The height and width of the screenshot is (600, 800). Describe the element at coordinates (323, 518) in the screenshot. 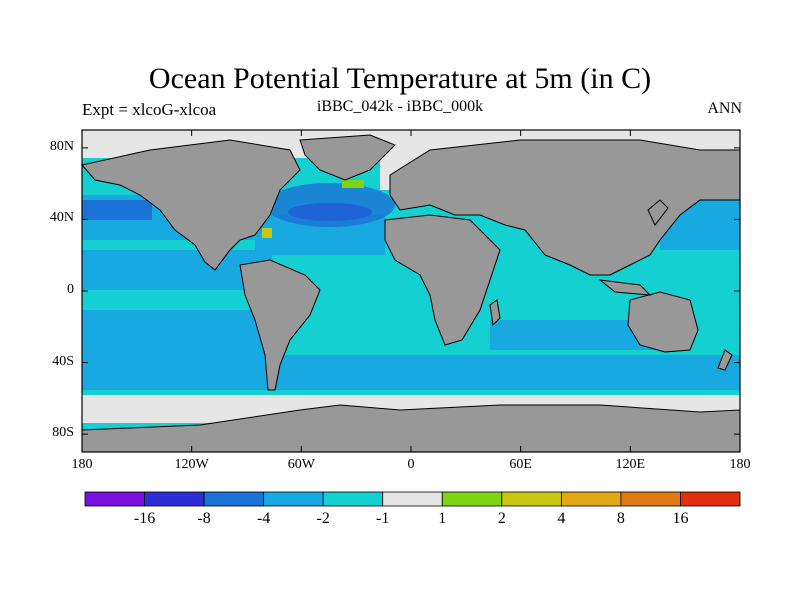

I see `colorbar-label: -2` at that location.